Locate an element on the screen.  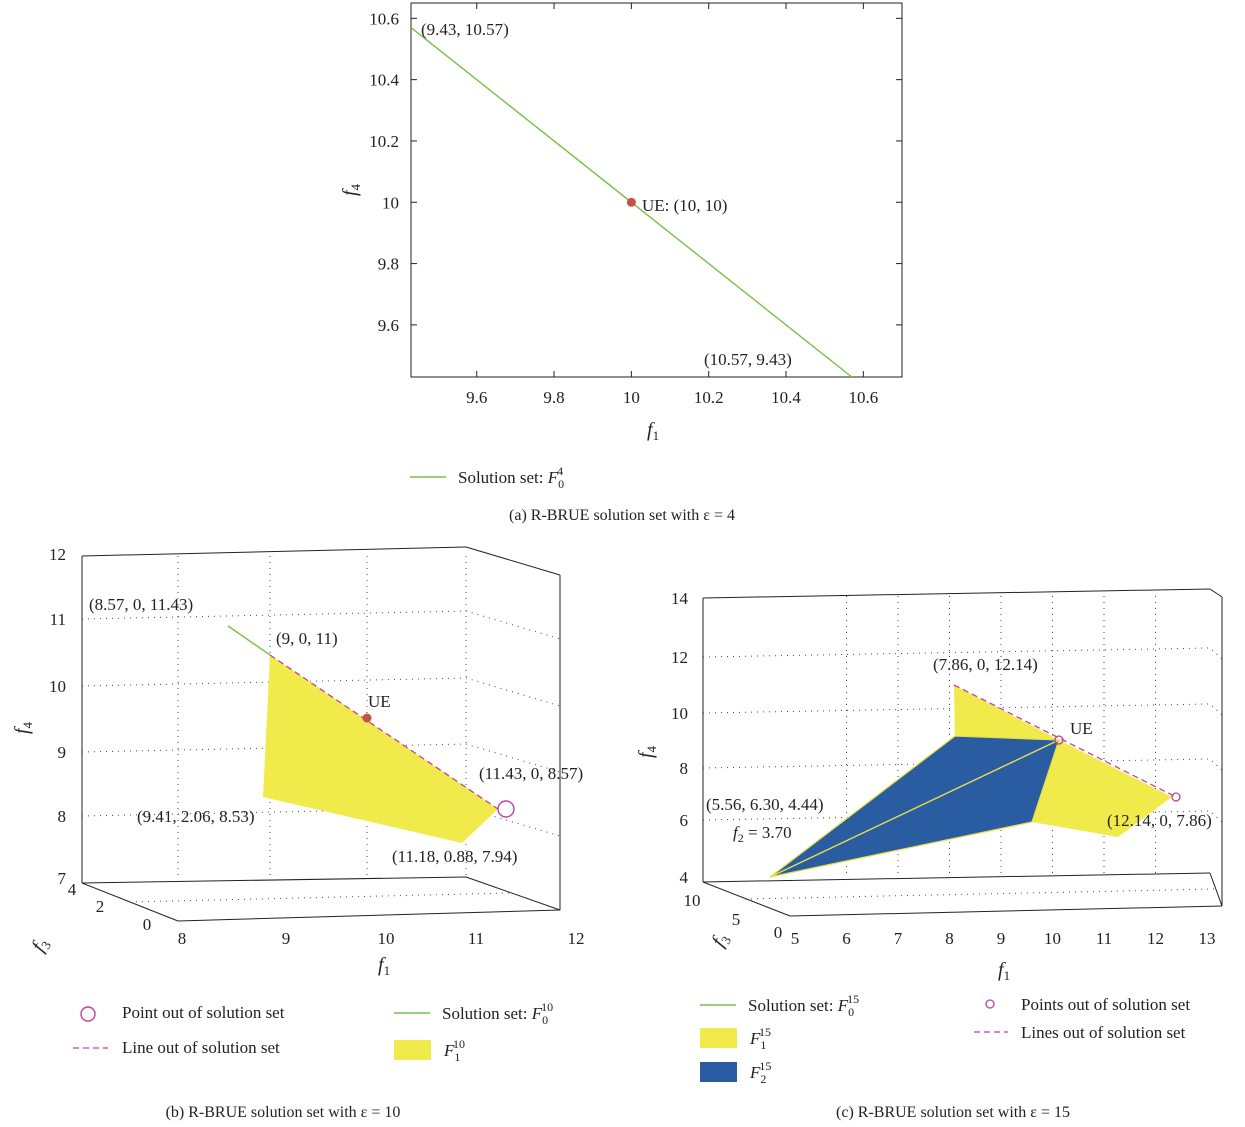
ytick-label-c: 14 is located at coordinates (680, 598).